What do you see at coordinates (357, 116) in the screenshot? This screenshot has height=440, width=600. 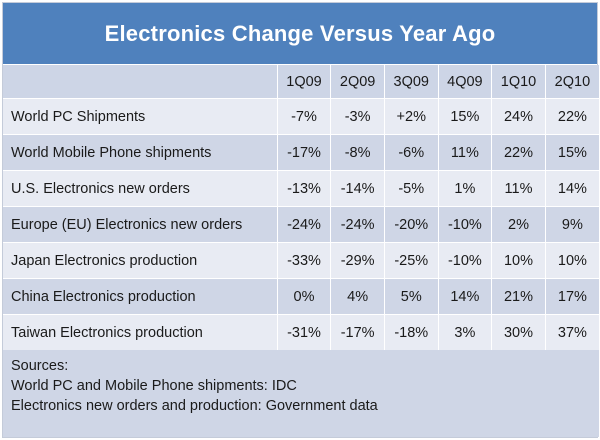 I see `table-cell: -3%` at bounding box center [357, 116].